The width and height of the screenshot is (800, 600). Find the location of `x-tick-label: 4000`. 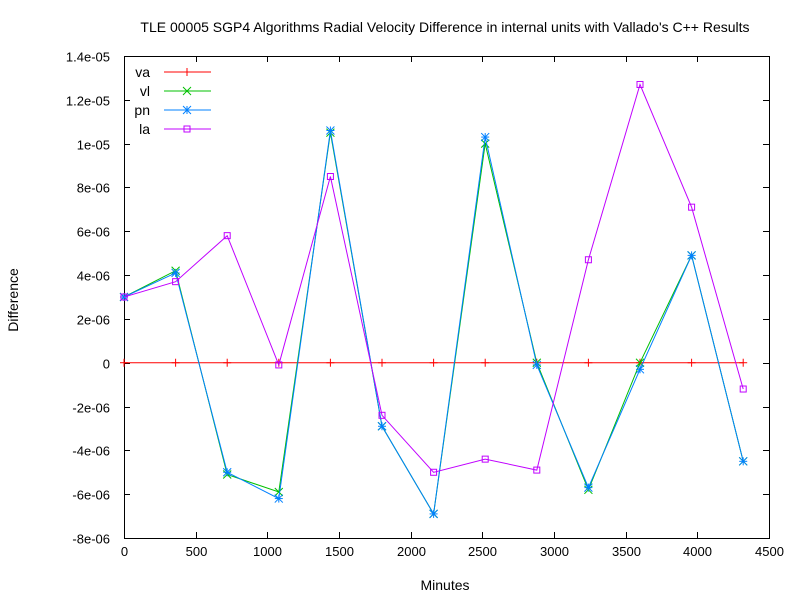

x-tick-label: 4000 is located at coordinates (697, 551).